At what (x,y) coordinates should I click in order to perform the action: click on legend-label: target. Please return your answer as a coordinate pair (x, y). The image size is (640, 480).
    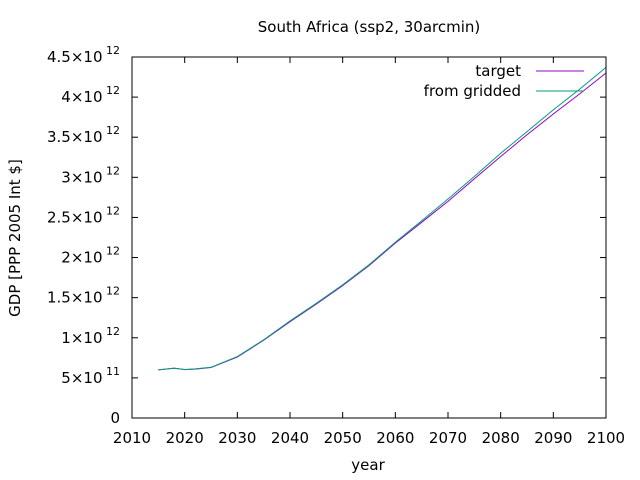
    Looking at the image, I should click on (498, 71).